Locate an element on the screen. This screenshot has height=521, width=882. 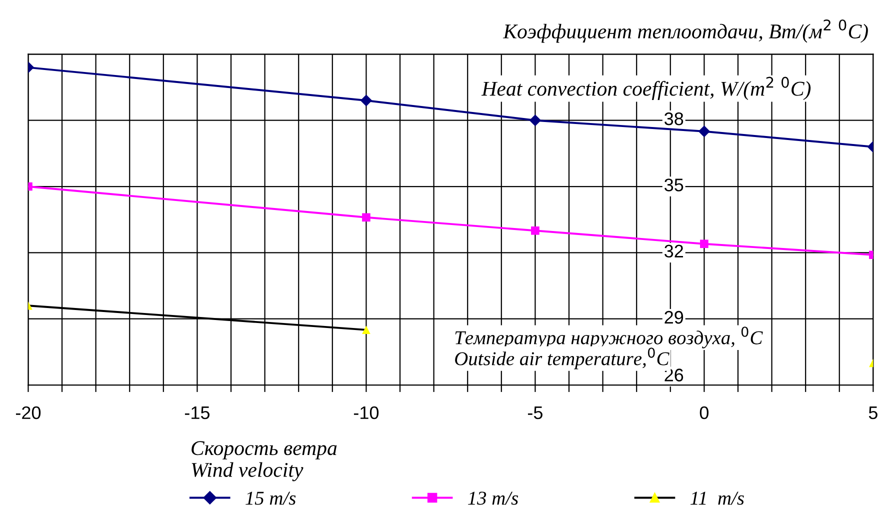
legend-title: Скорость ветра Wind velocity is located at coordinates (264, 461).